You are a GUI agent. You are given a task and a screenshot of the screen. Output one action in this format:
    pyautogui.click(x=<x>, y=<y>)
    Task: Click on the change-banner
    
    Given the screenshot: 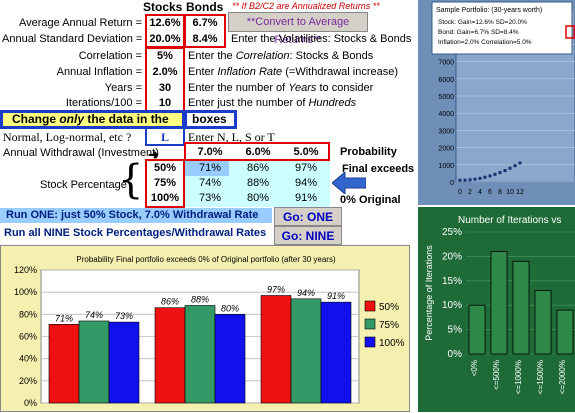 What is the action you would take?
    pyautogui.click(x=92, y=119)
    